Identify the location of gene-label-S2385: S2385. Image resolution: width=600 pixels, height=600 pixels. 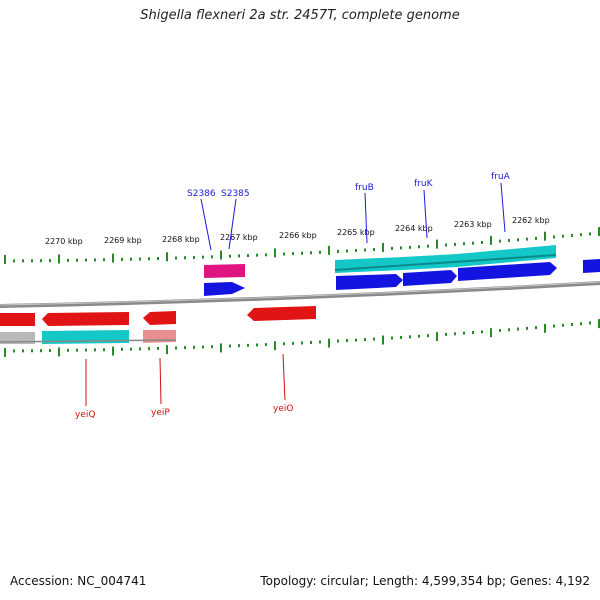
(235, 194).